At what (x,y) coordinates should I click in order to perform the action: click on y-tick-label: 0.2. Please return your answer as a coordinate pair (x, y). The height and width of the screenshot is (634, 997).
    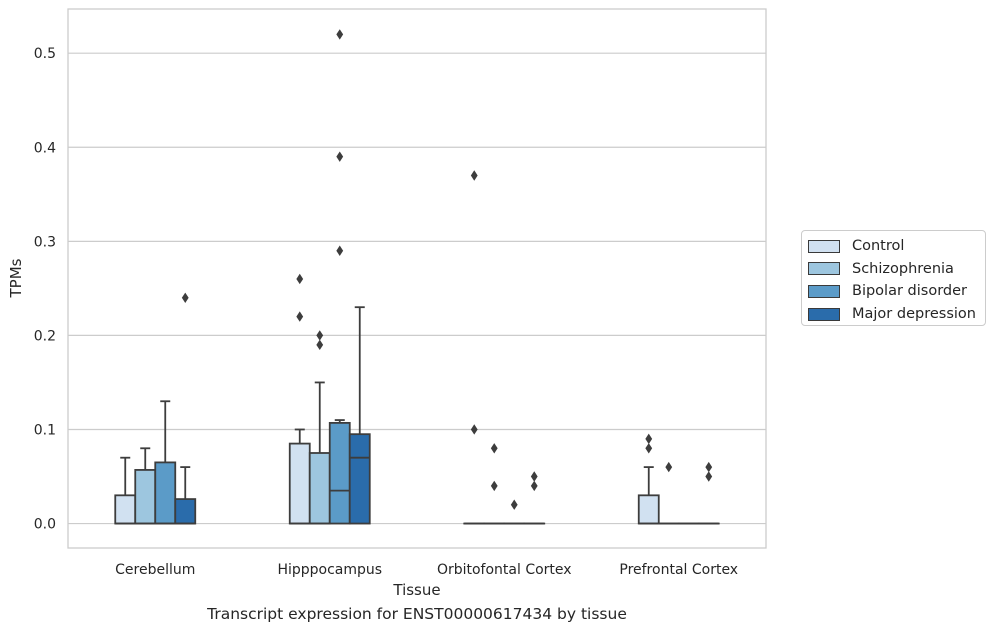
    Looking at the image, I should click on (45, 336).